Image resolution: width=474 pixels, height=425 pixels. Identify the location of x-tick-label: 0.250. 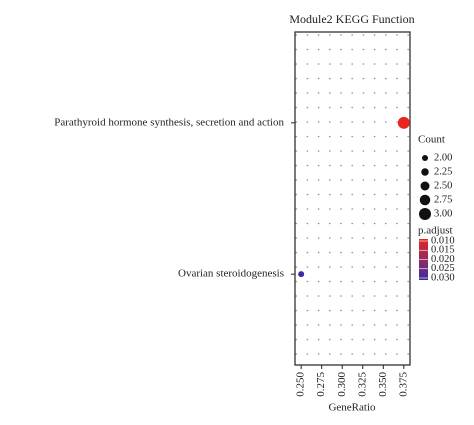
(301, 384).